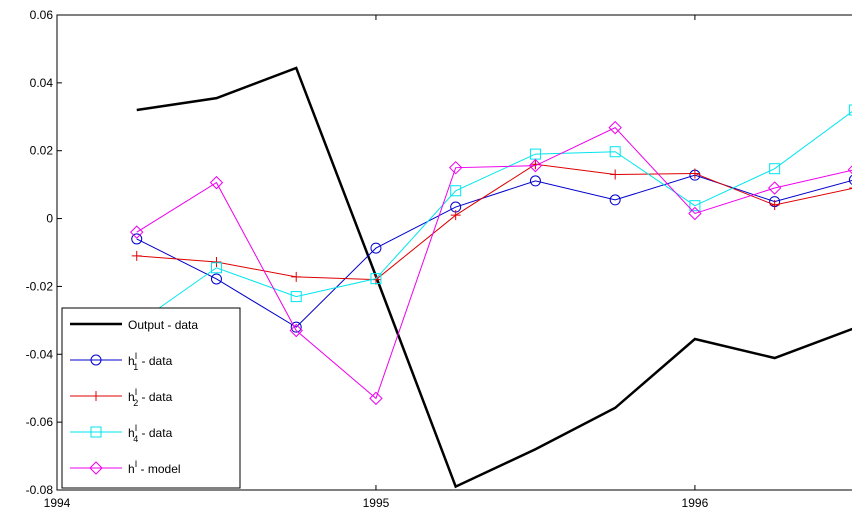 This screenshot has width=852, height=528. What do you see at coordinates (40, 286) in the screenshot?
I see `y-tick-label: -0.02` at bounding box center [40, 286].